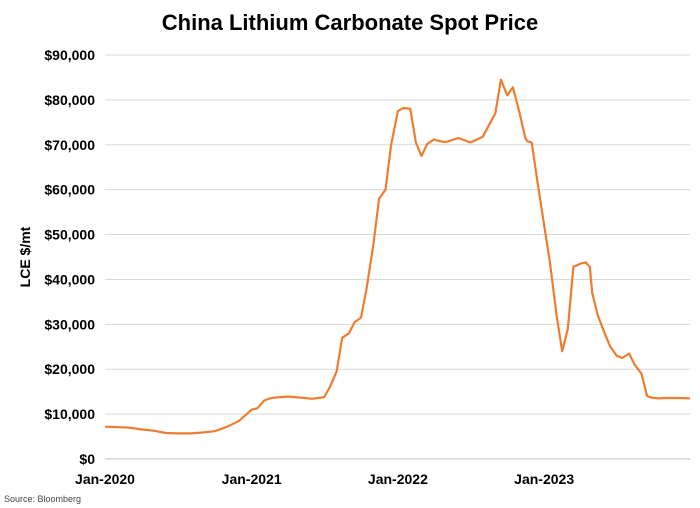  Describe the element at coordinates (350, 22) in the screenshot. I see `chart-title: China Lithium Carbonate Spot Price` at that location.